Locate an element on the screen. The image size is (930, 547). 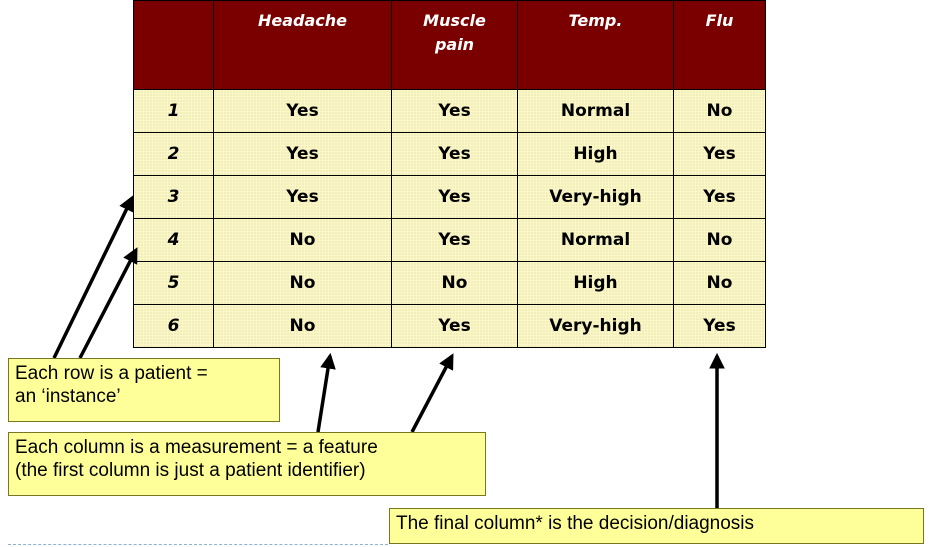
footer-divider is located at coordinates (198, 544).